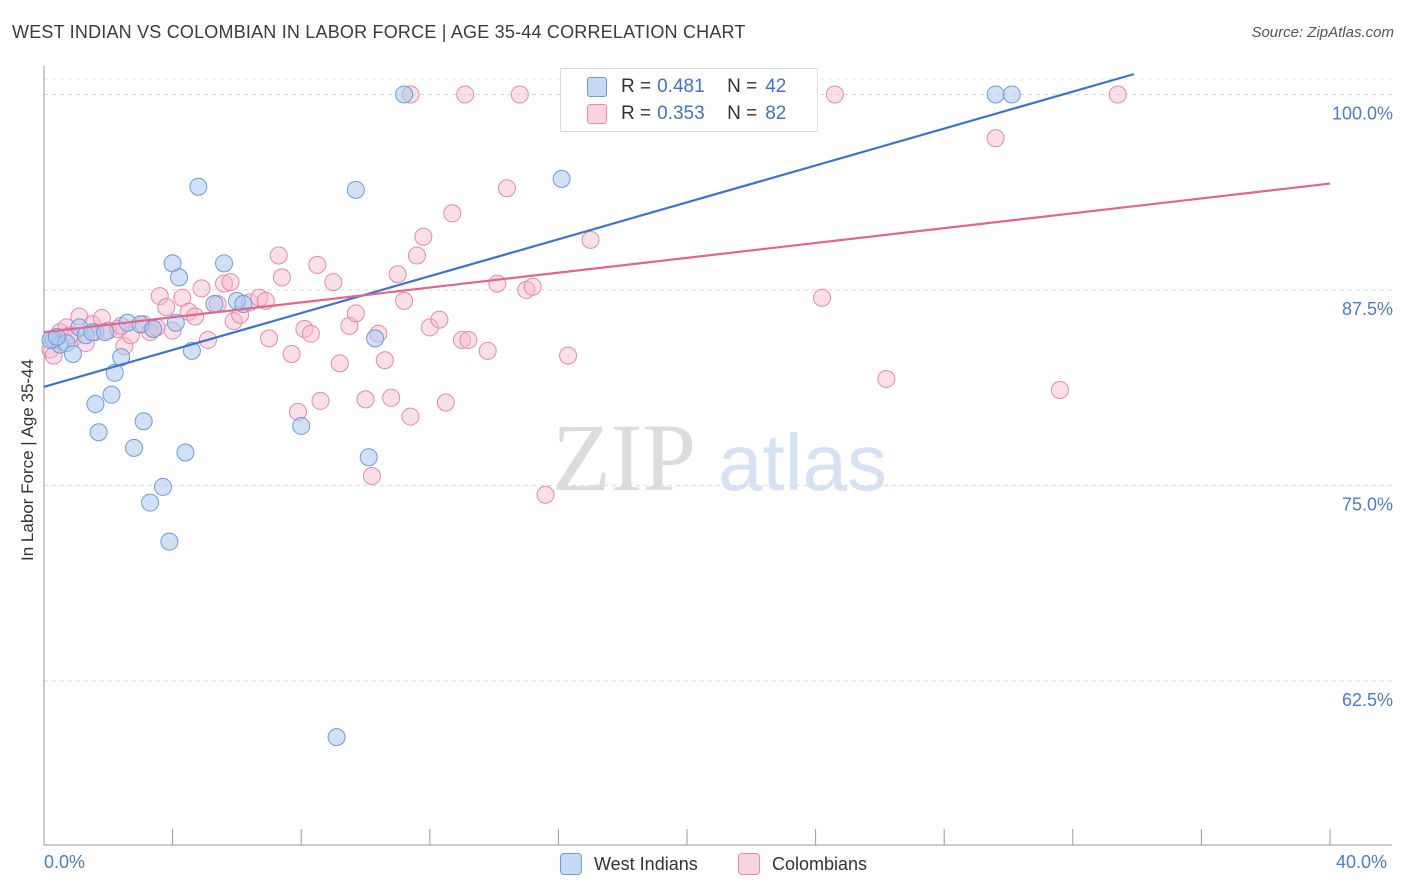  What do you see at coordinates (776, 113) in the screenshot?
I see `legend-n-value: 82` at bounding box center [776, 113].